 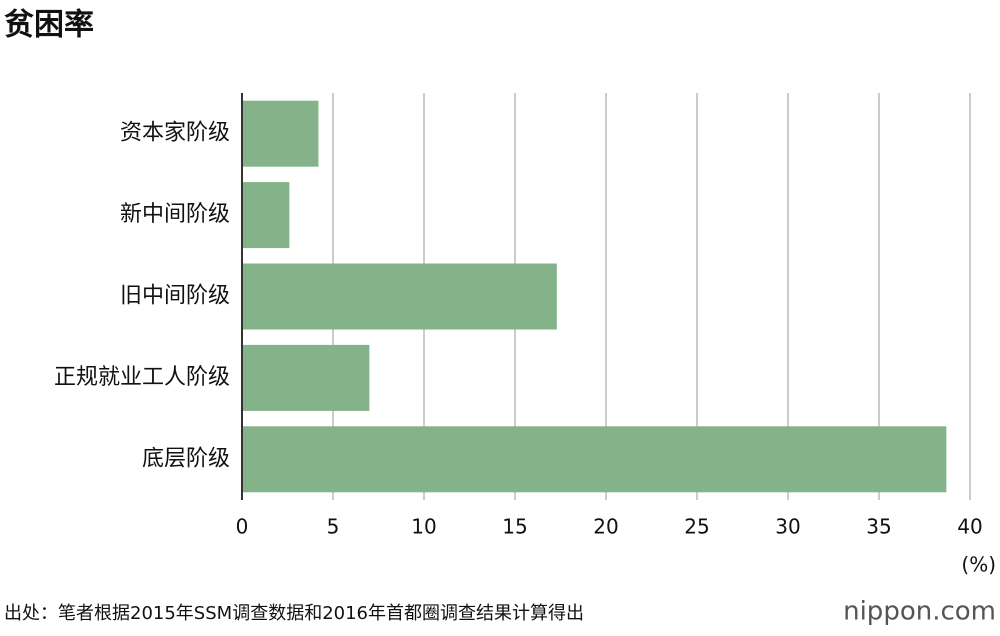 I want to click on x-tick-label: 30, so click(x=787, y=527).